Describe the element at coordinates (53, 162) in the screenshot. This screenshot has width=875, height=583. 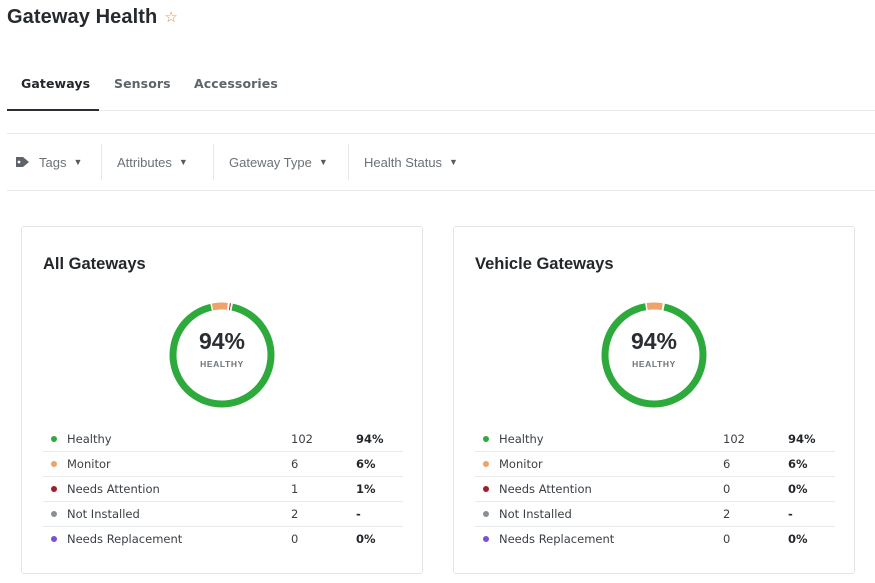
I see `filter-tags-label: Tags` at that location.